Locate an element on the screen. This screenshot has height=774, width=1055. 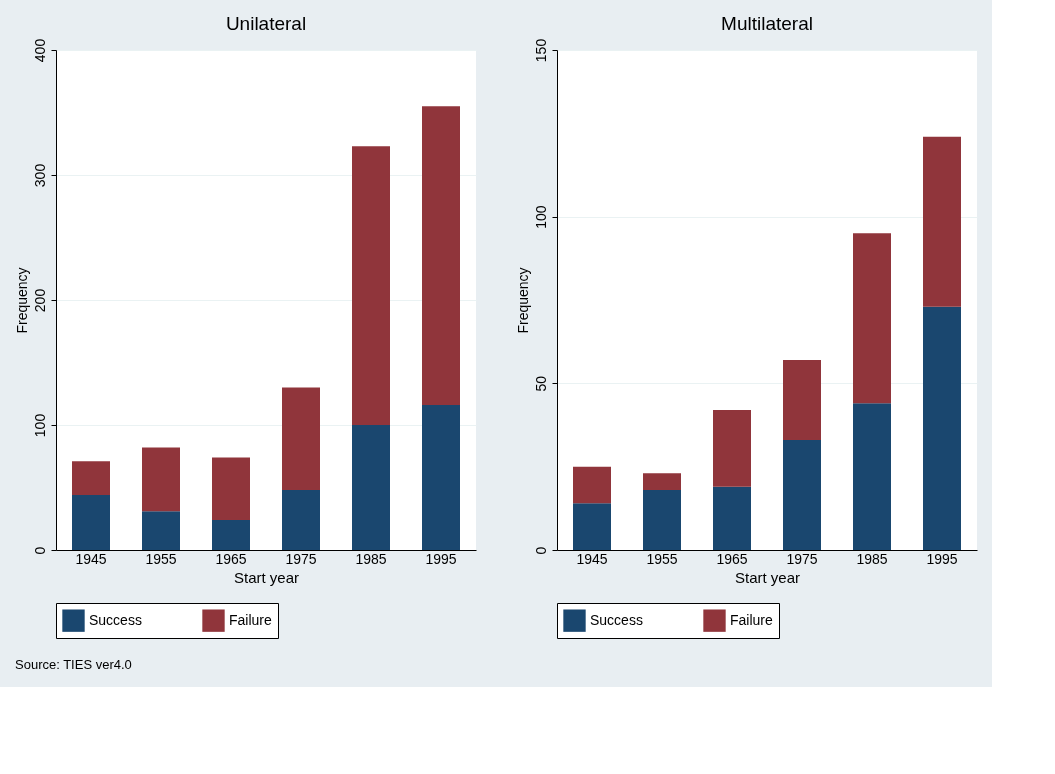
y-tick-label: 200 is located at coordinates (39, 300).